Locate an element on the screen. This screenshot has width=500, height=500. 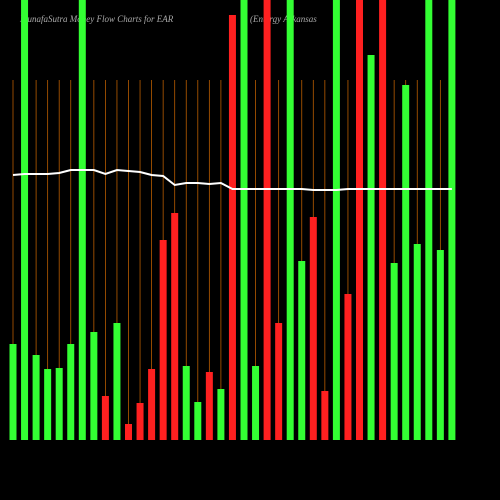
line is located at coordinates (232, 179).